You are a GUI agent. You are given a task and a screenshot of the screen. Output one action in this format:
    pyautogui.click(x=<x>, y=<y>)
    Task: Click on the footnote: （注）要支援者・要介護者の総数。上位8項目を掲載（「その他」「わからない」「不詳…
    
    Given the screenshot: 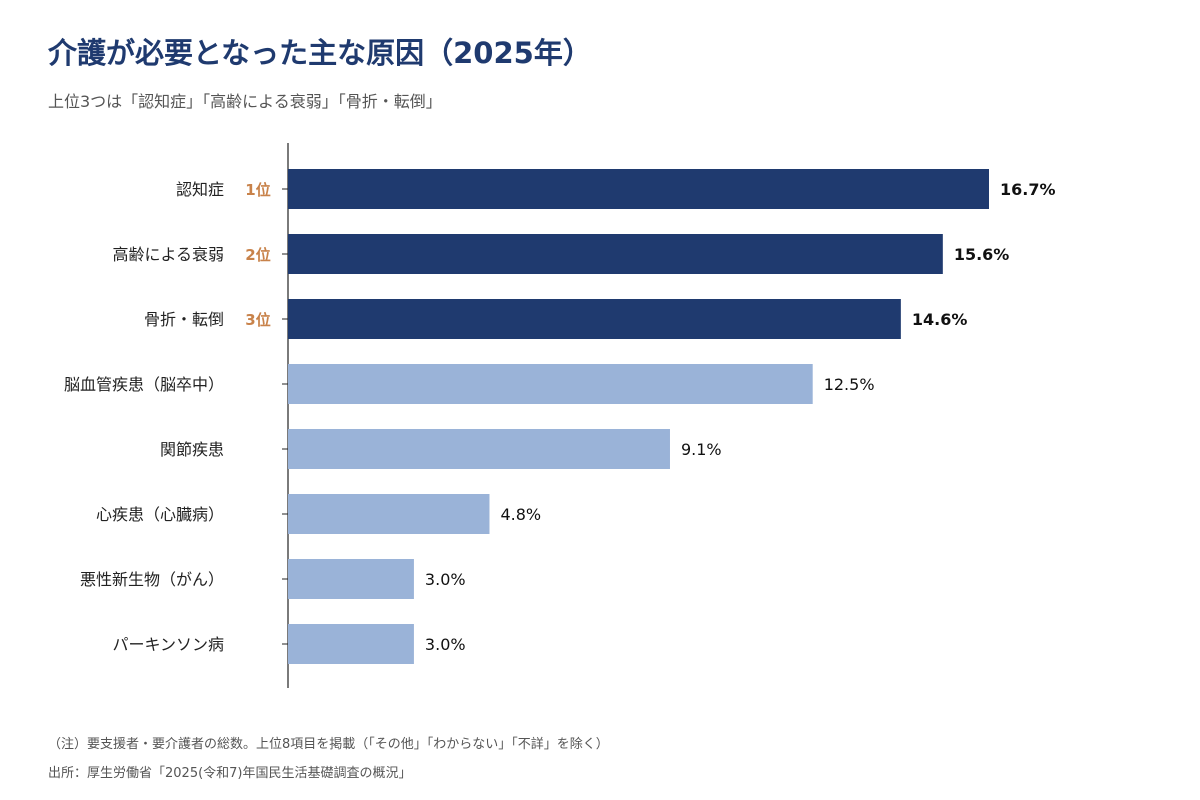 What is the action you would take?
    pyautogui.click(x=328, y=744)
    